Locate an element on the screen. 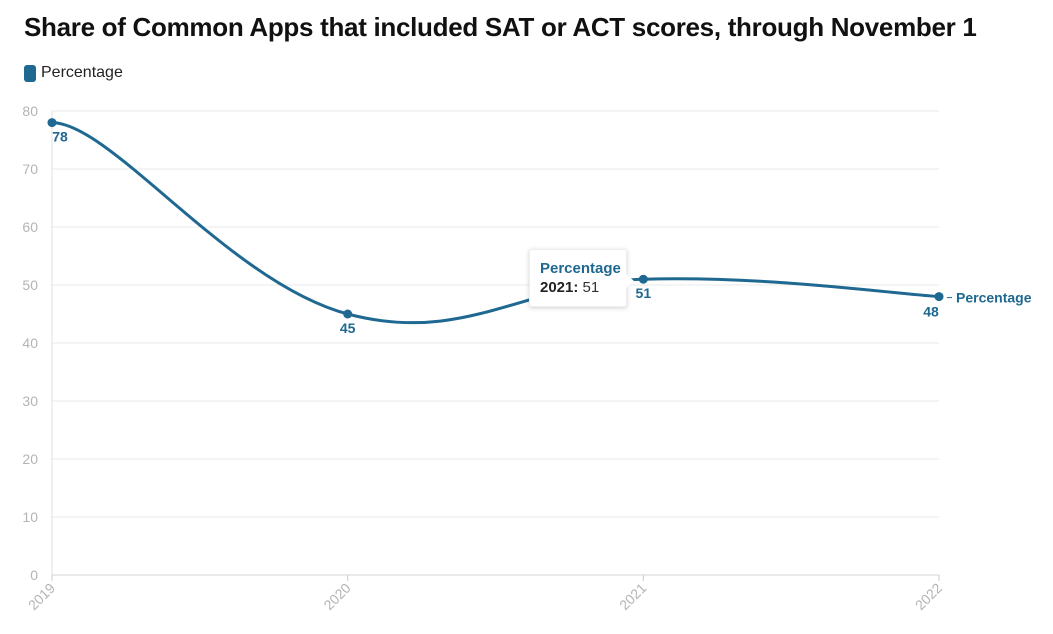  data-label-2020: 45 is located at coordinates (348, 328).